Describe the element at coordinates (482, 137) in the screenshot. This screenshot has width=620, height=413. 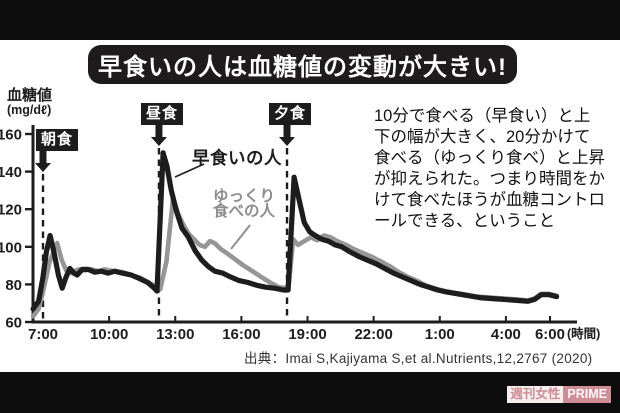
I see `explanation-line: 下の幅が大きく、20分かけて` at that location.